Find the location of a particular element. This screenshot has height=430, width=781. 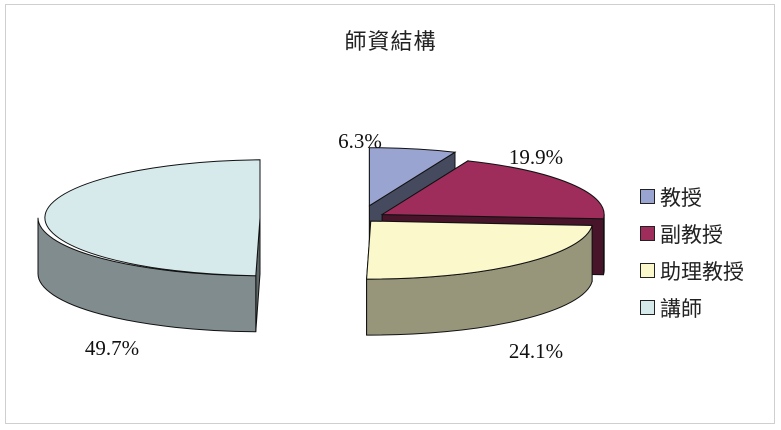

legend-label: 講師 is located at coordinates (681, 308).